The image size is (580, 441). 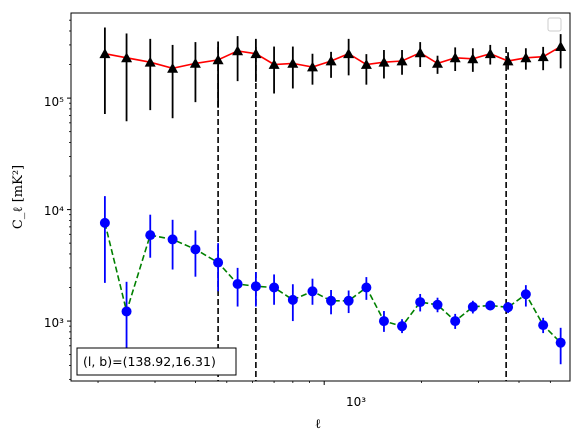 What do you see at coordinates (18, 197) in the screenshot?
I see `y-axis-label: C_ℓ [mK²]` at bounding box center [18, 197].